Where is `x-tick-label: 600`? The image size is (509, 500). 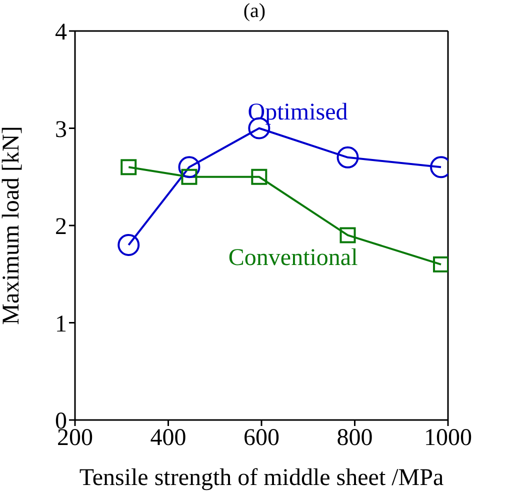
x-tick-label: 600 is located at coordinates (262, 438).